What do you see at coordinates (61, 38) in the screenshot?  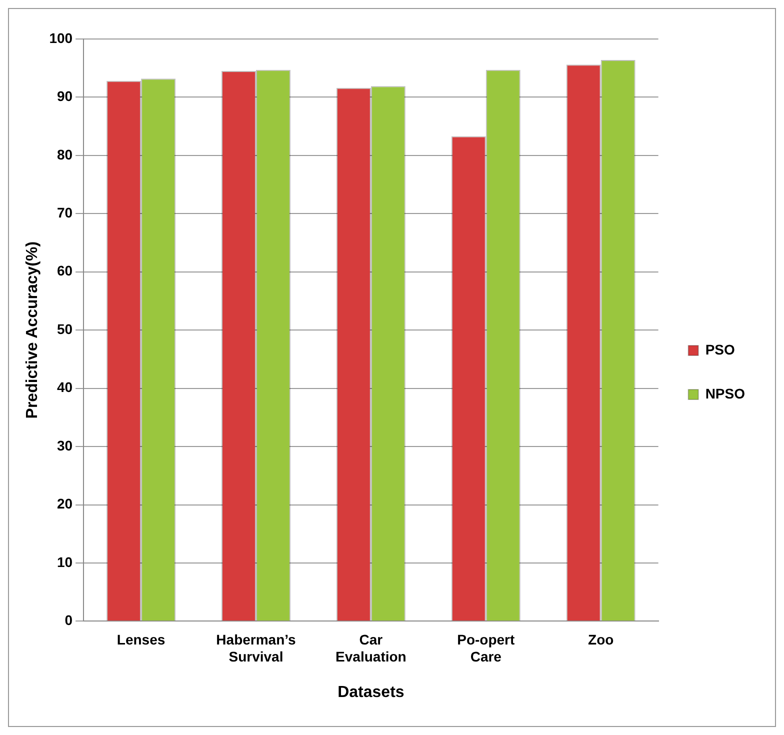 I see `y-tick-label: 100` at bounding box center [61, 38].